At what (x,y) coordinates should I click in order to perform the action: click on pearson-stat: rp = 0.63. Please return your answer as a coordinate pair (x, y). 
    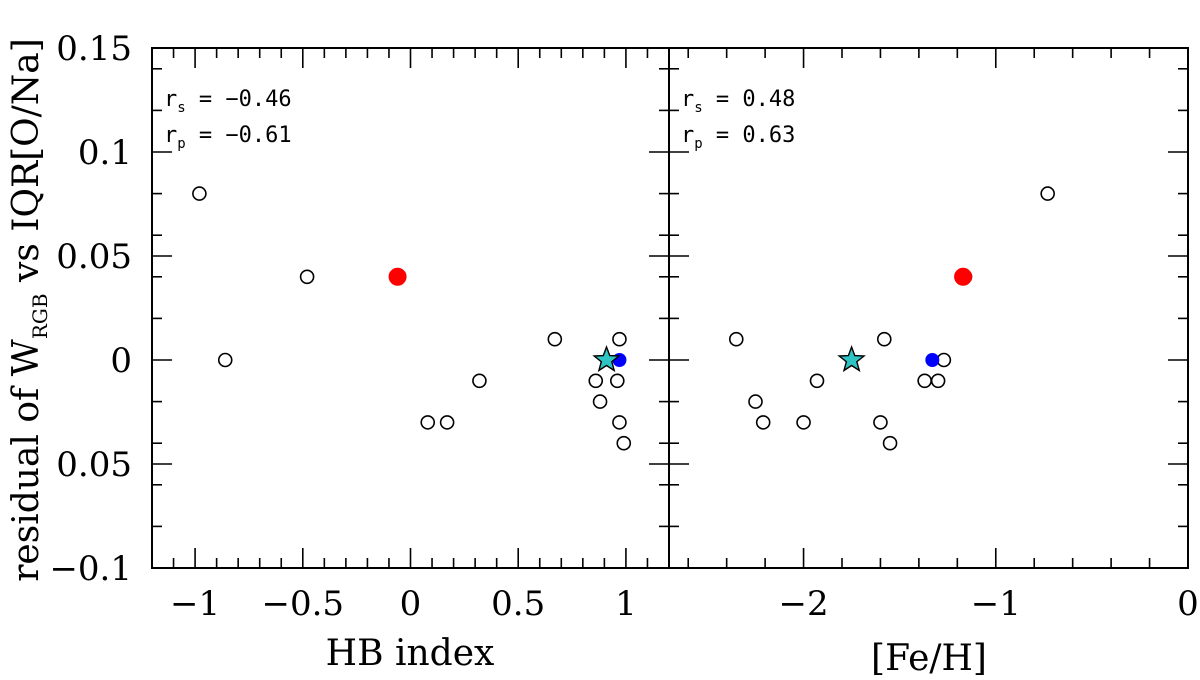
    Looking at the image, I should click on (738, 137).